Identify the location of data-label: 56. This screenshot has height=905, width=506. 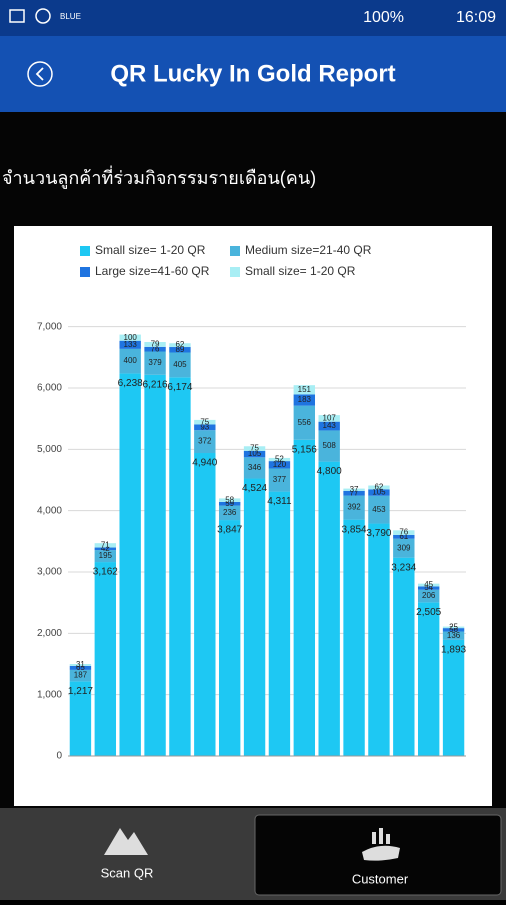
(453, 629).